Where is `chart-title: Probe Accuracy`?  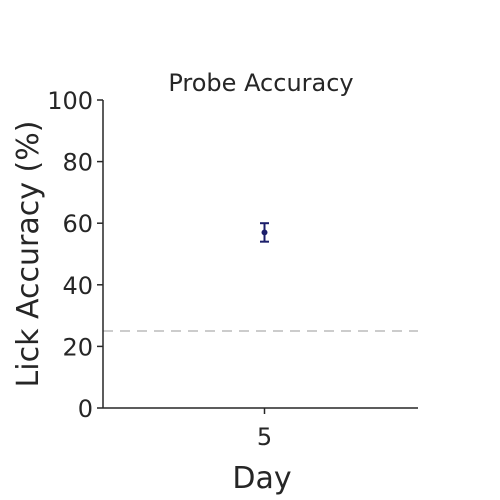 chart-title: Probe Accuracy is located at coordinates (260, 83).